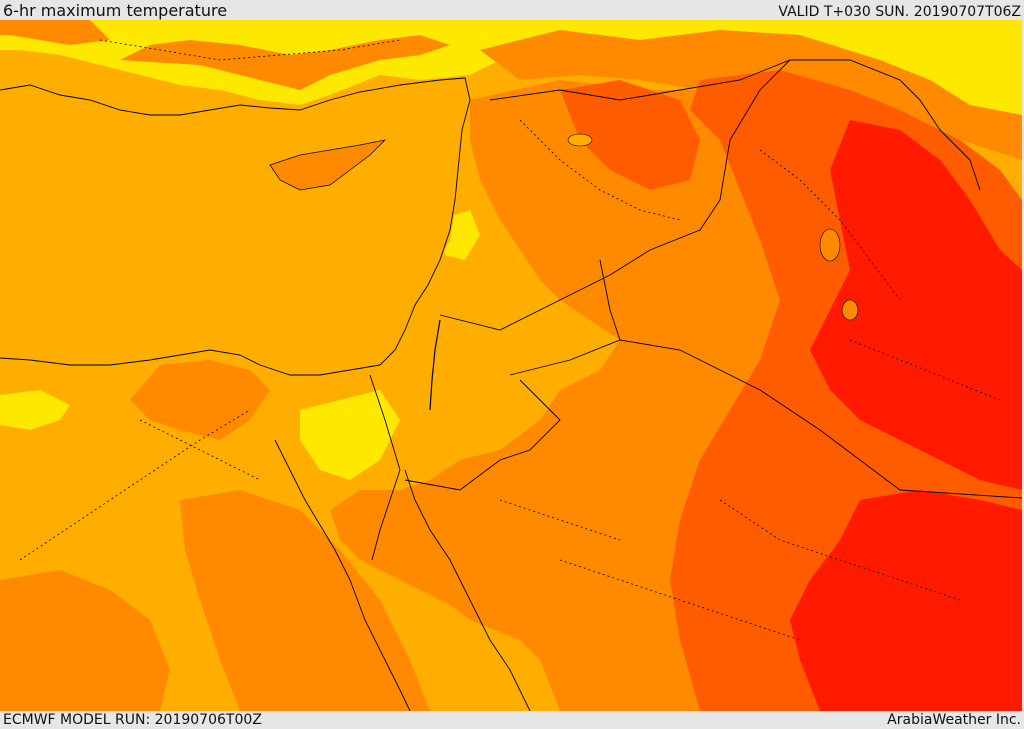 The height and width of the screenshot is (729, 1024). I want to click on band-yellow-egypt-coast, so click(35, 410).